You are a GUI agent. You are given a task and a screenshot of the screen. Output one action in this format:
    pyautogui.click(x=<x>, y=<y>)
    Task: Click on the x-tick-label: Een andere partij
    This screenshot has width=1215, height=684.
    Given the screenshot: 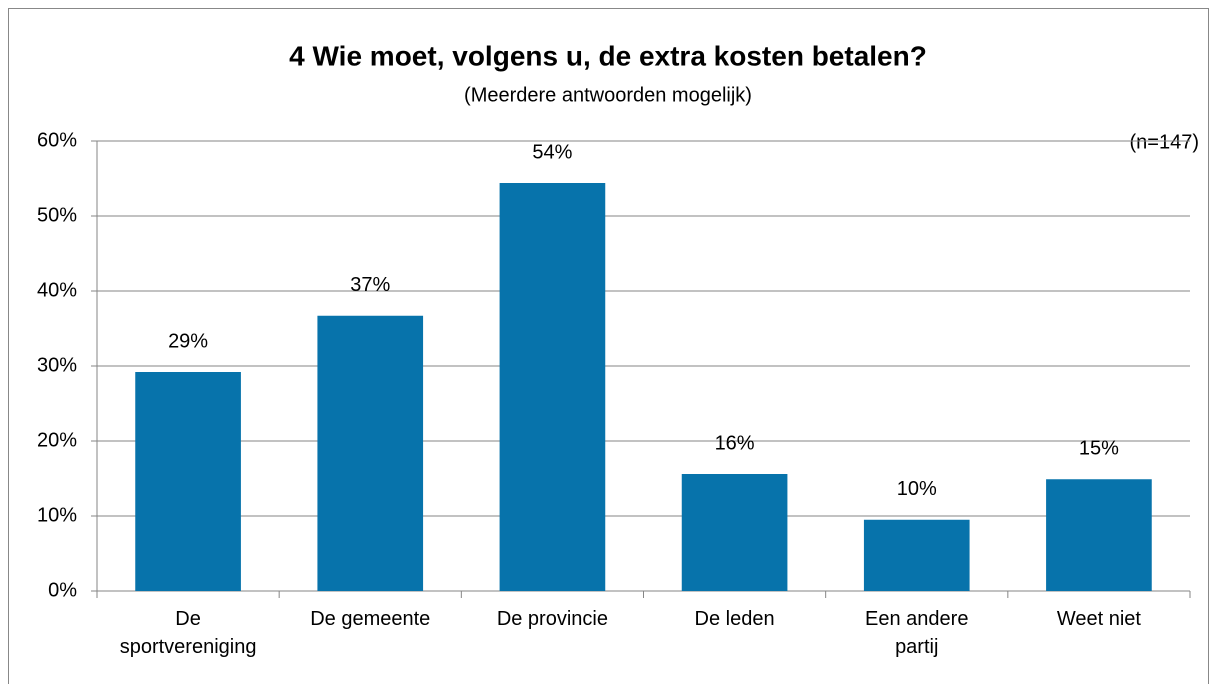 What is the action you would take?
    pyautogui.click(x=917, y=633)
    